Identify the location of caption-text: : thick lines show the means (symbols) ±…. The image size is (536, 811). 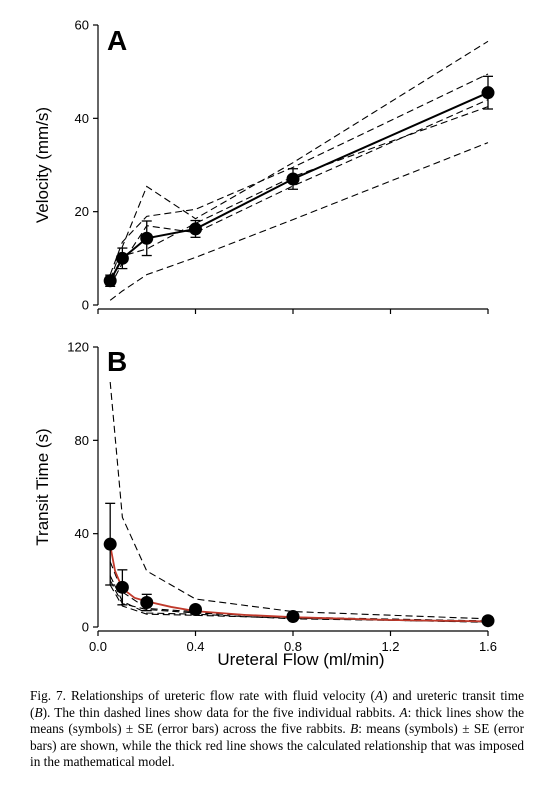
(277, 720).